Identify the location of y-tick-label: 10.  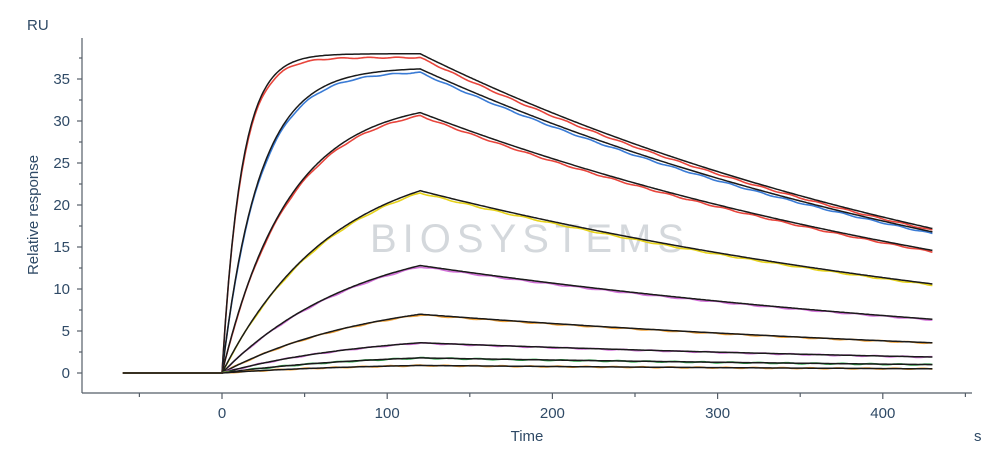
(61, 289).